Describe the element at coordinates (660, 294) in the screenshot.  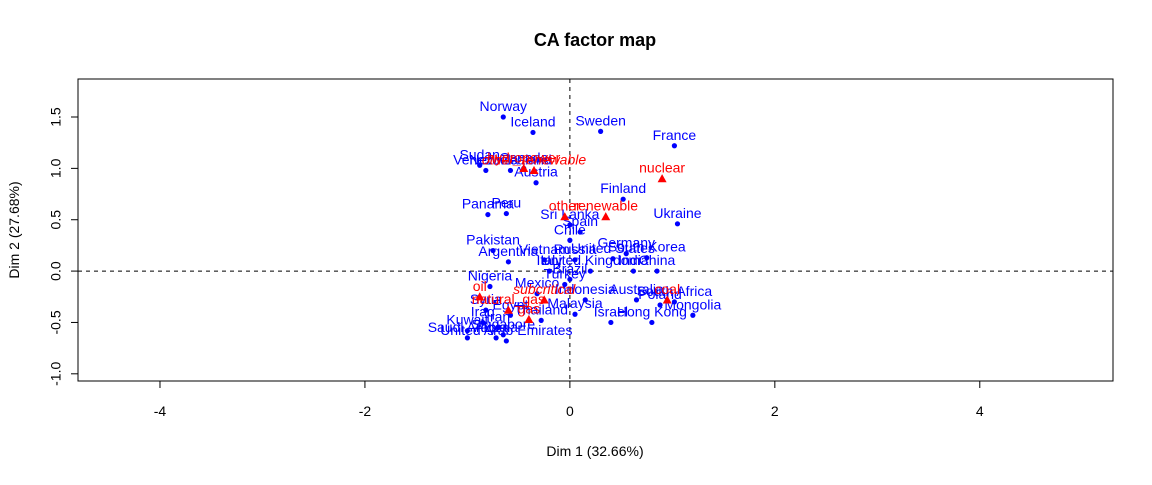
I see `row-point-label: Poland` at that location.